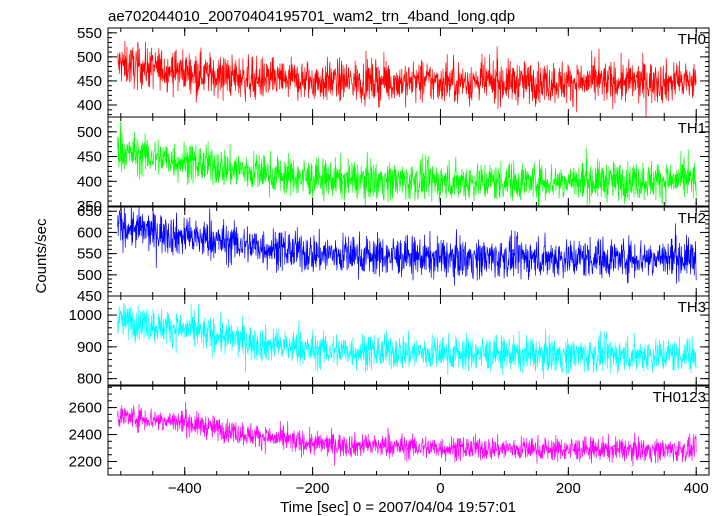 The height and width of the screenshot is (516, 723). What do you see at coordinates (85, 408) in the screenshot?
I see `y-tick-label: 2600` at bounding box center [85, 408].